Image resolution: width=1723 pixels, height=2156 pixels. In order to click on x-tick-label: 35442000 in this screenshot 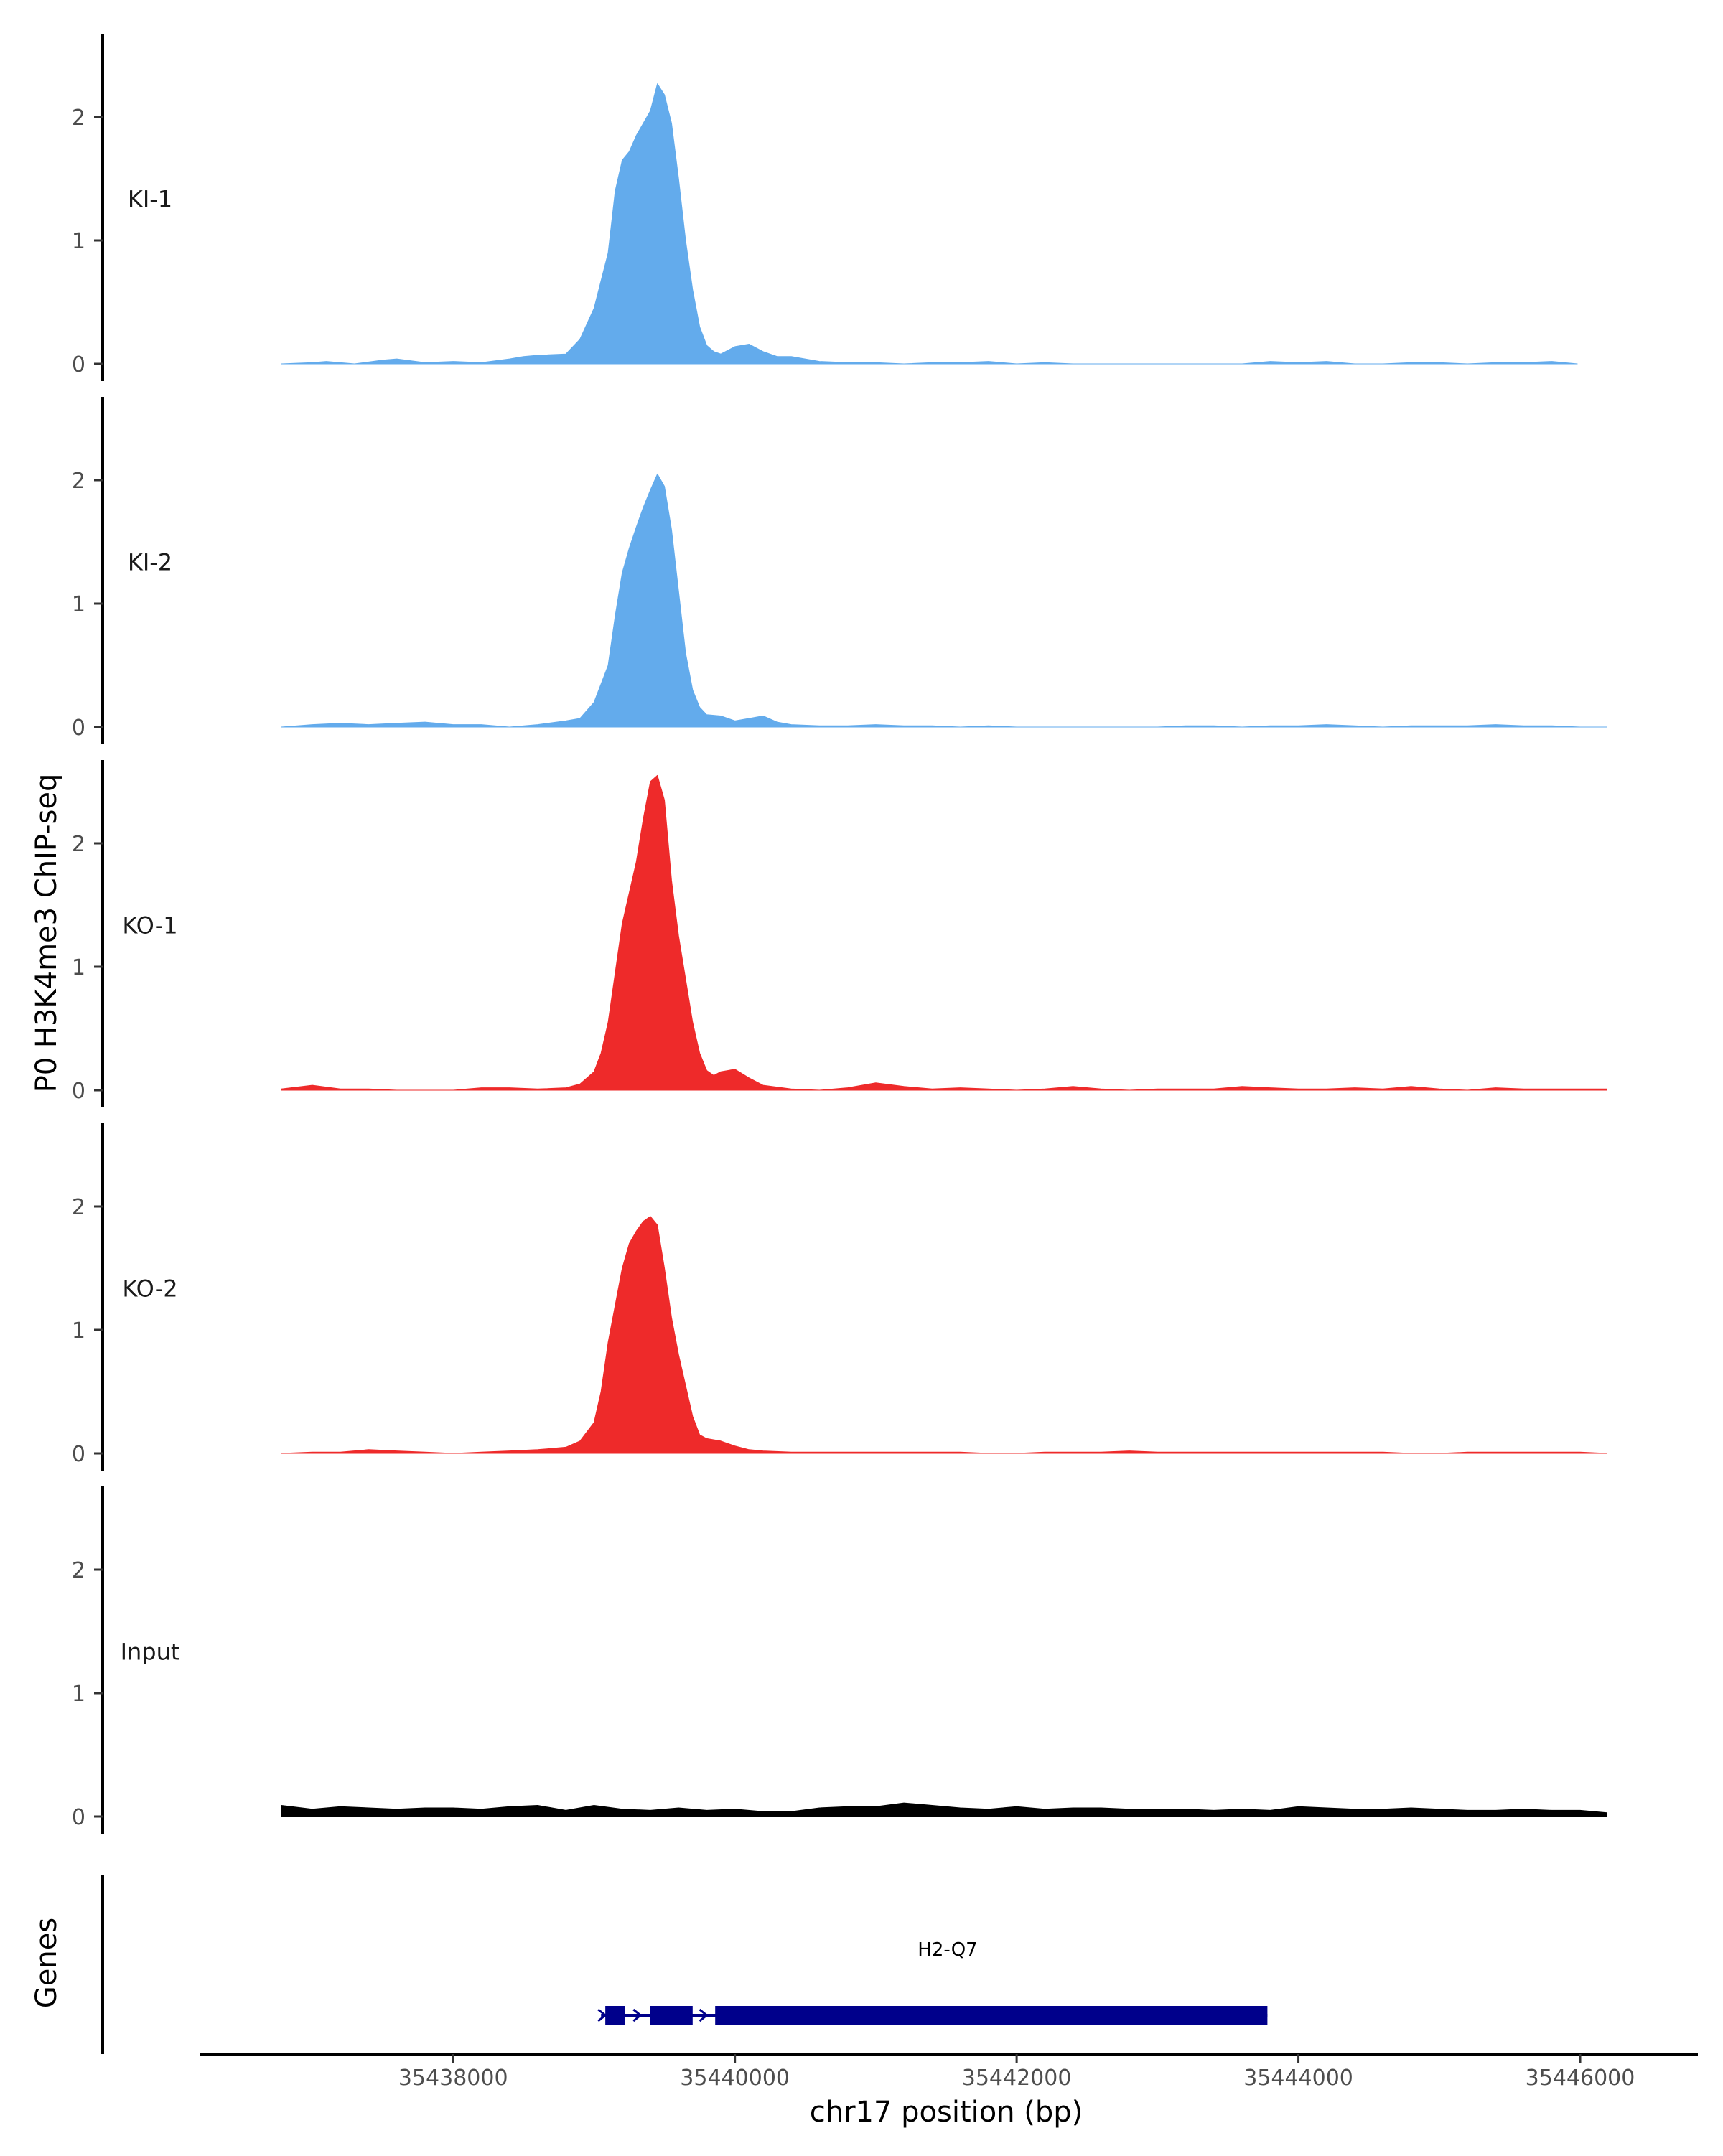, I will do `click(1017, 2078)`.